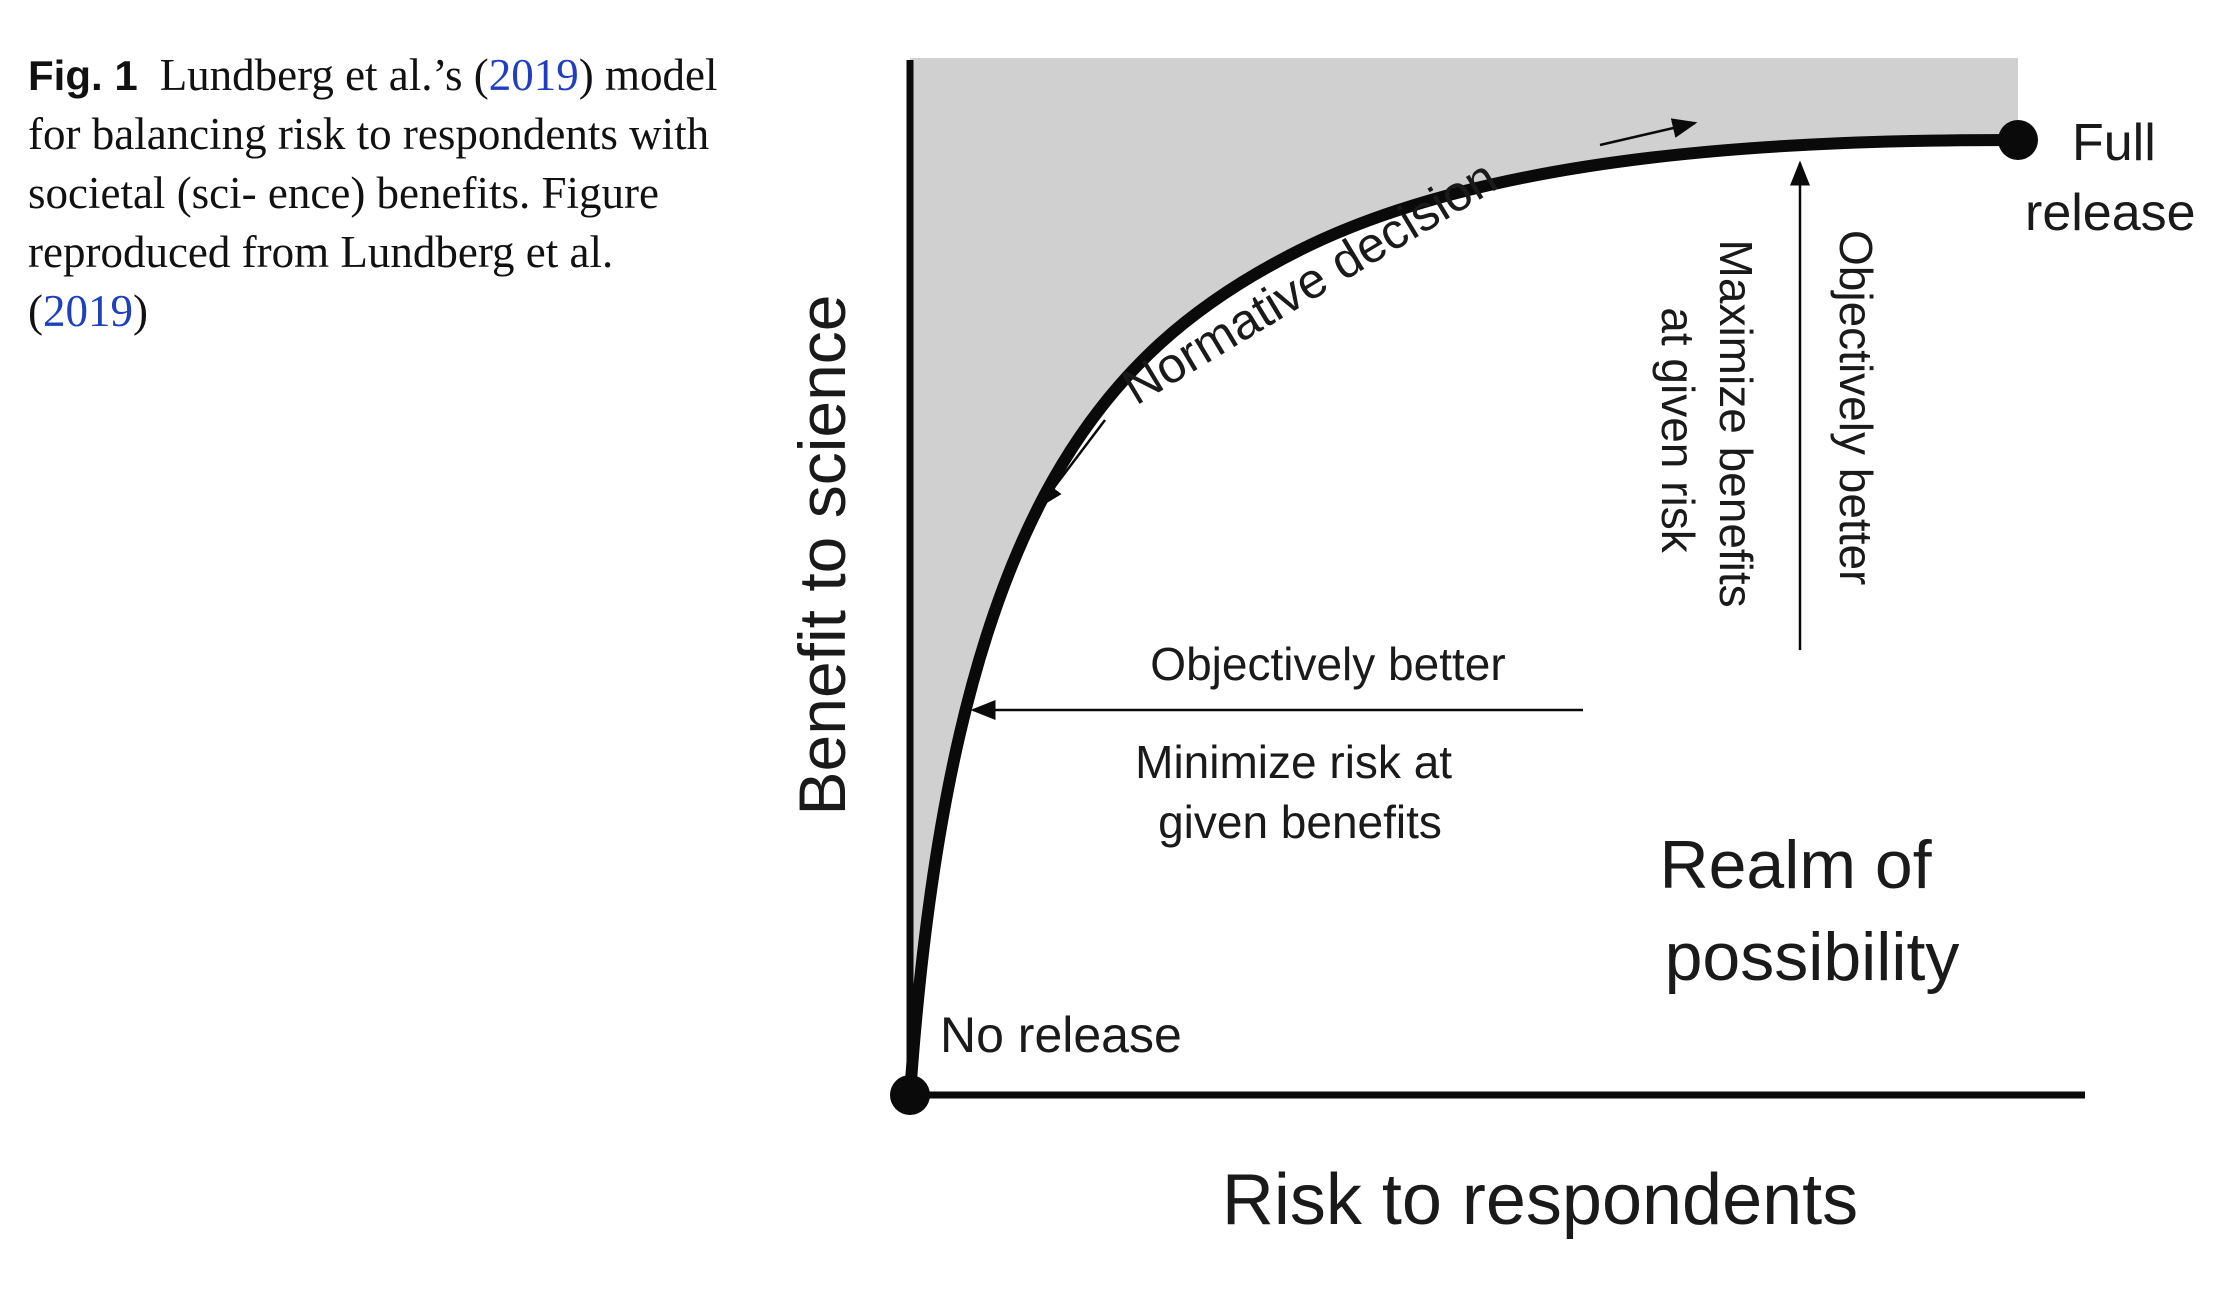 The width and height of the screenshot is (2240, 1292). What do you see at coordinates (533, 75) in the screenshot?
I see `citation-link-year: 2019` at bounding box center [533, 75].